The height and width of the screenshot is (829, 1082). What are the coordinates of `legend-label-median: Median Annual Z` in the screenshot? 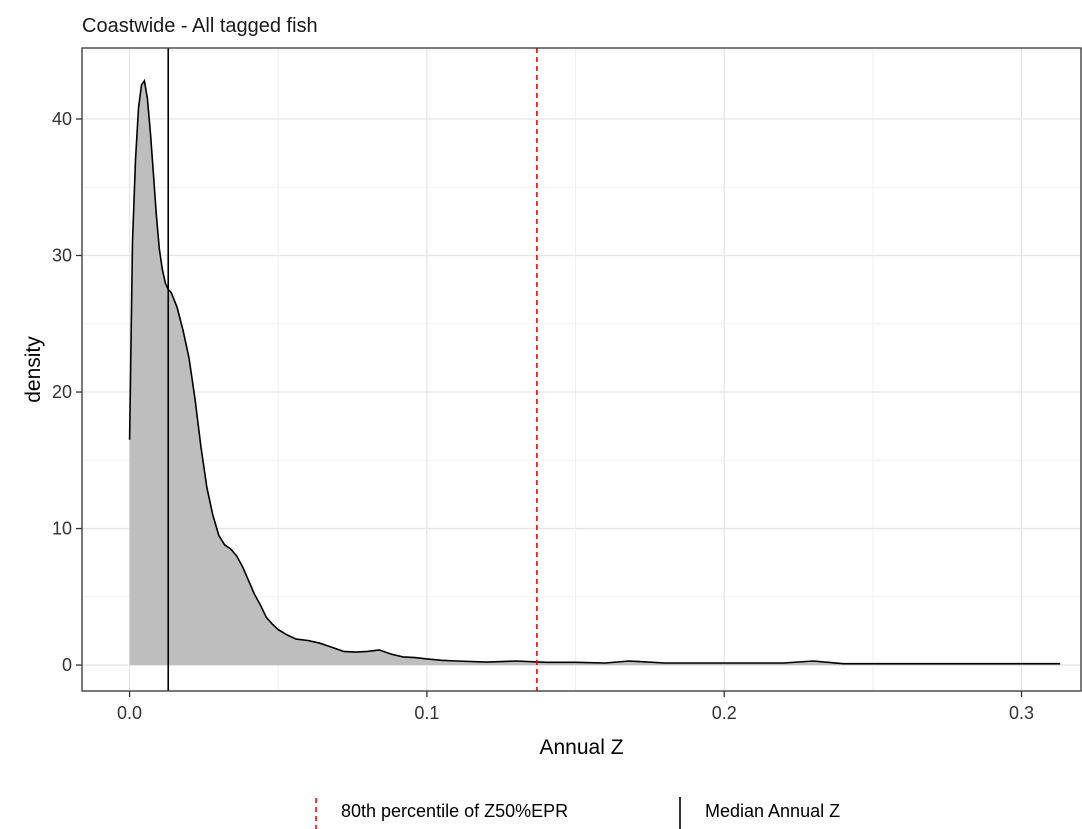 It's located at (772, 811).